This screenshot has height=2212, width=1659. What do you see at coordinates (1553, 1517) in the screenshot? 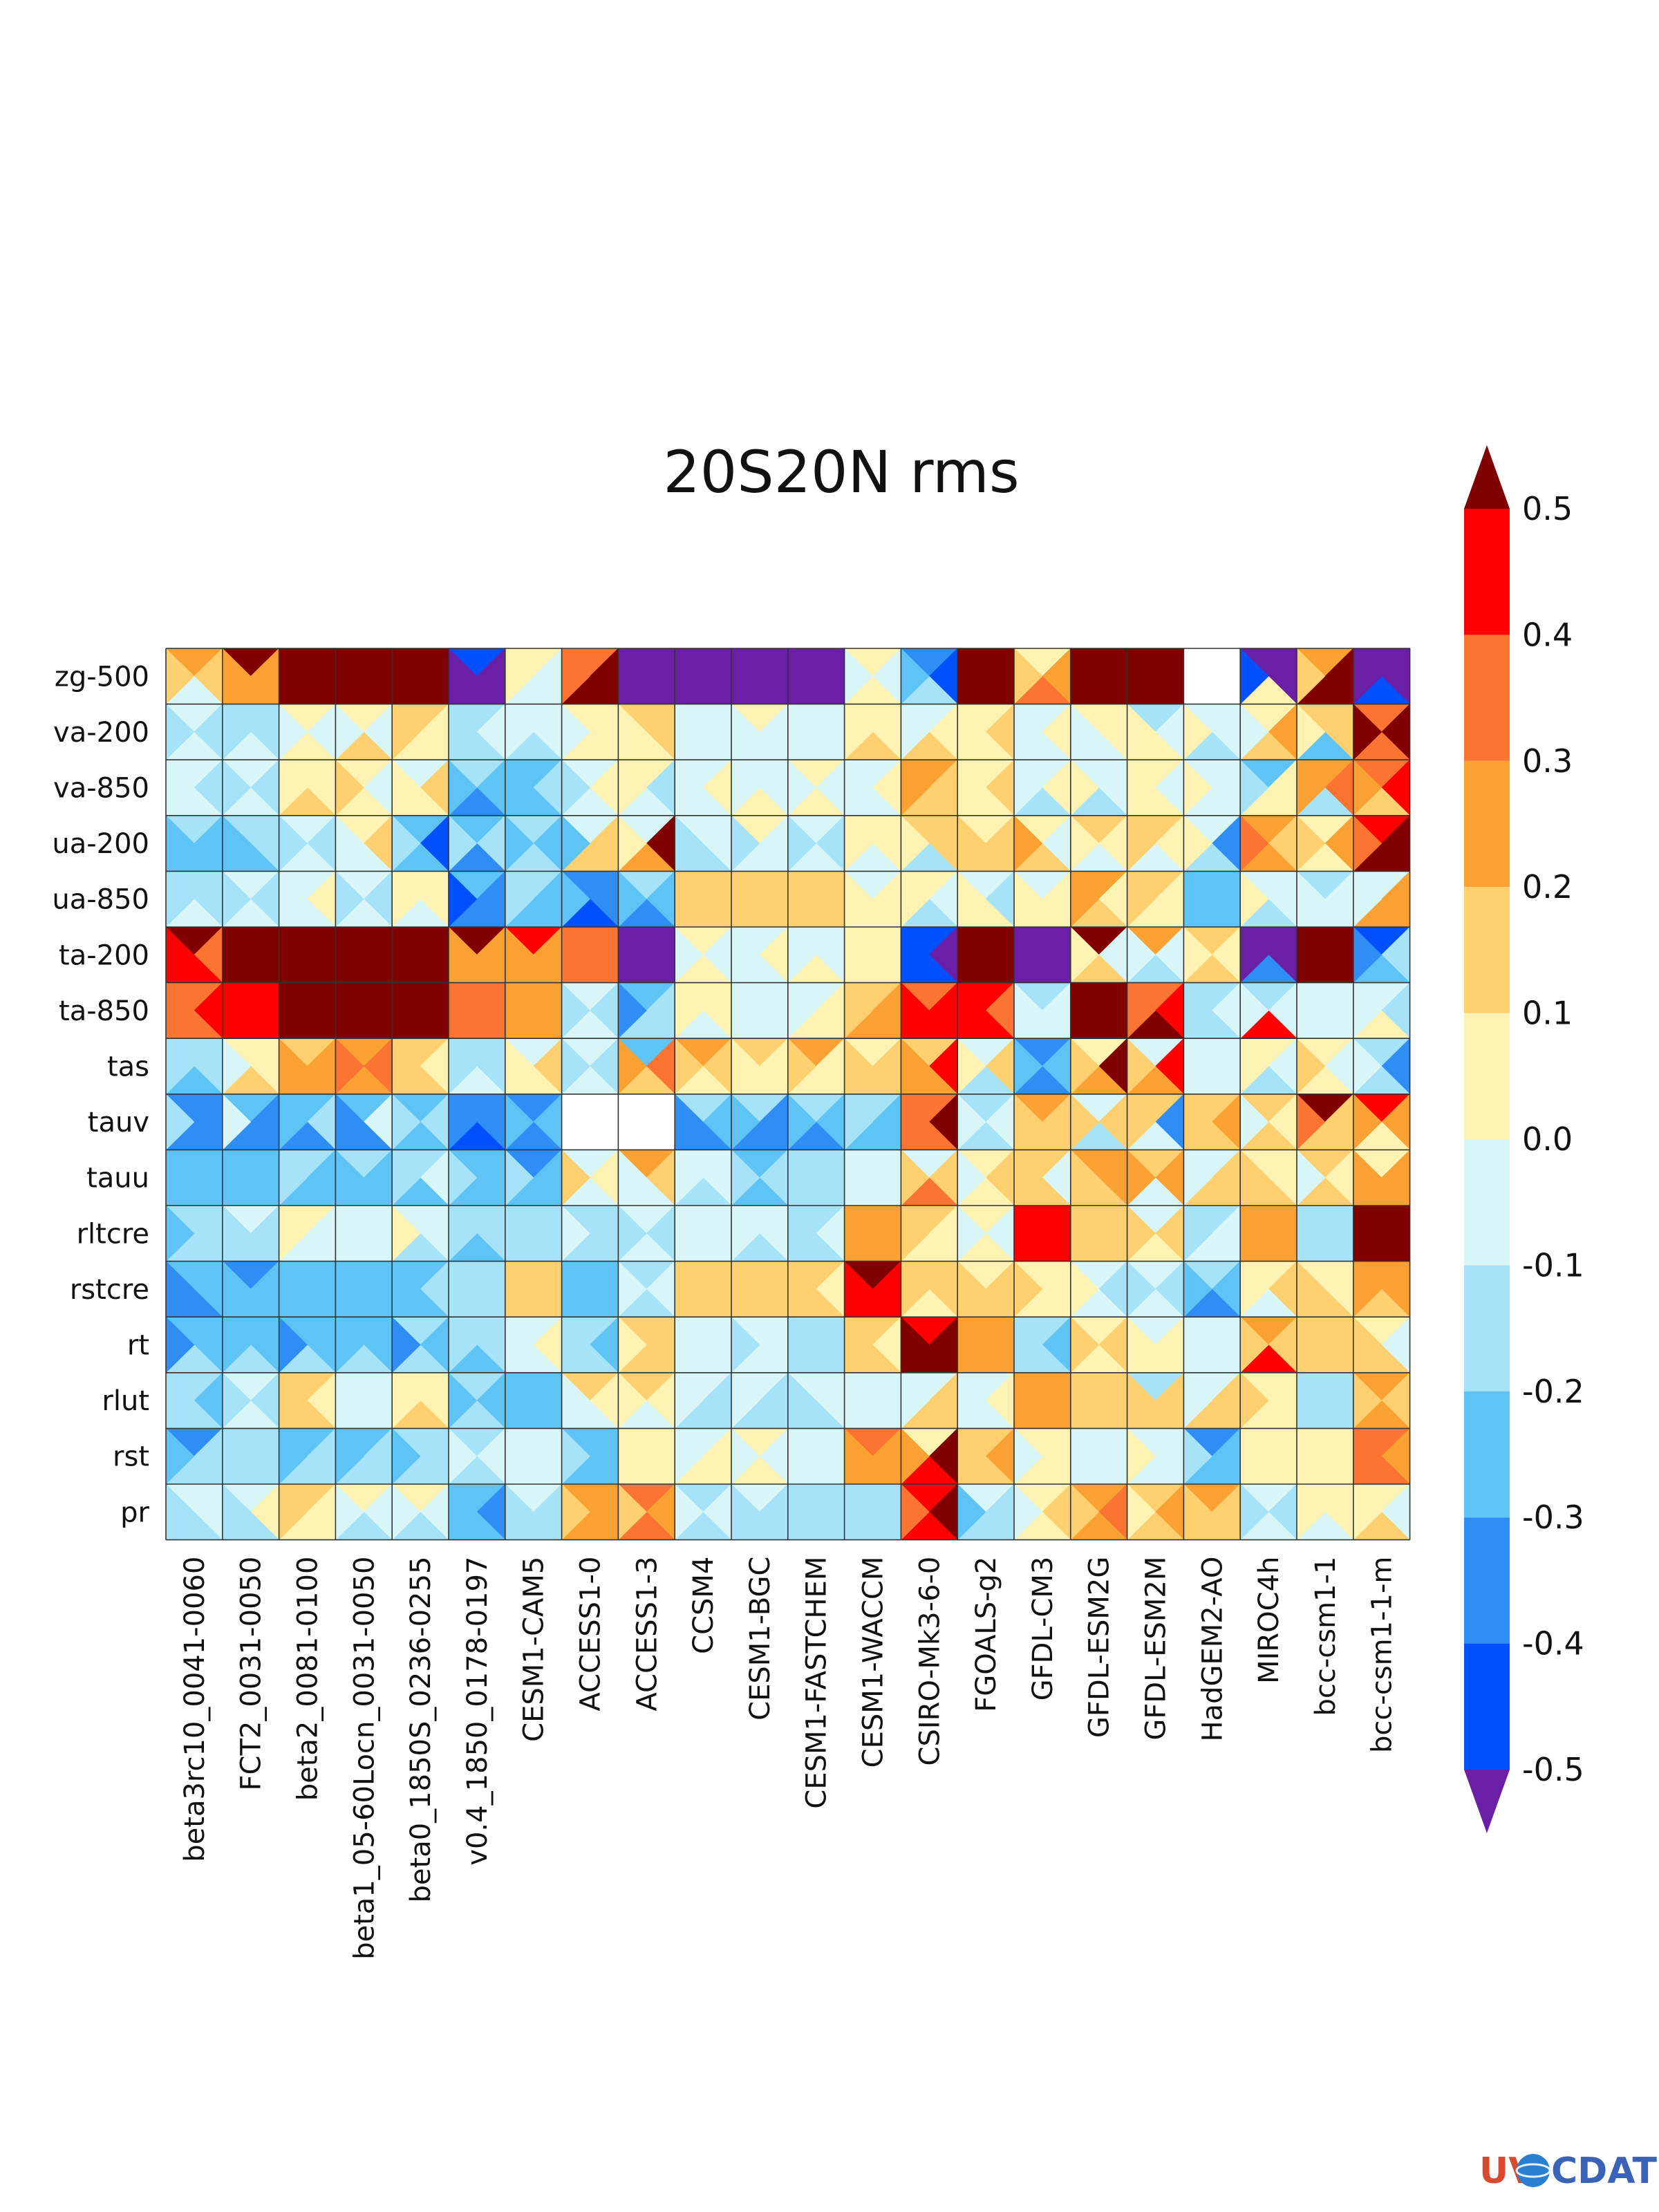
I see `colorbar-tick-label: -0.3` at bounding box center [1553, 1517].